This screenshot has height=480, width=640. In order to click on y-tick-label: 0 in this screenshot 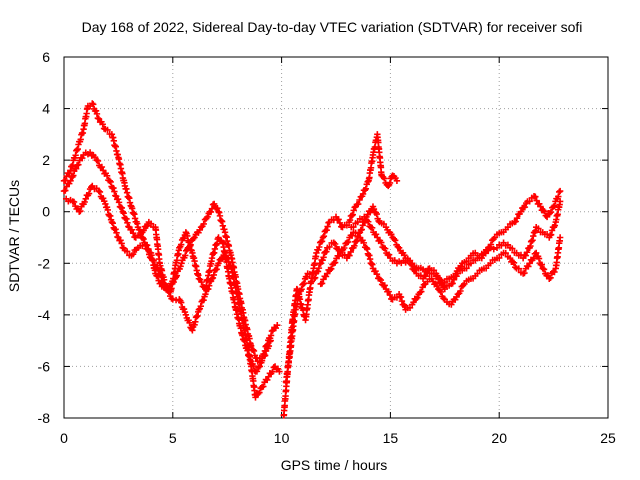, I will do `click(46, 212)`.